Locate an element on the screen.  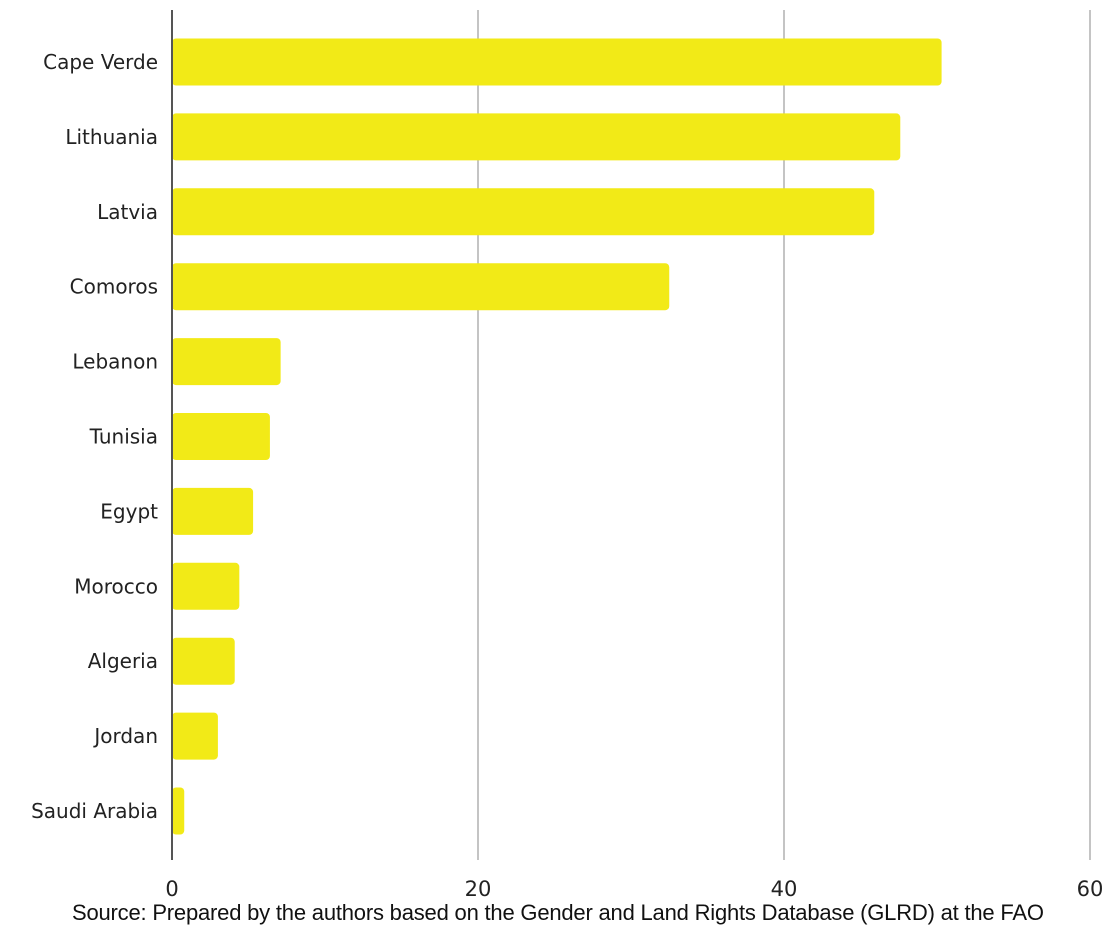
bar-lithuania is located at coordinates (536, 137).